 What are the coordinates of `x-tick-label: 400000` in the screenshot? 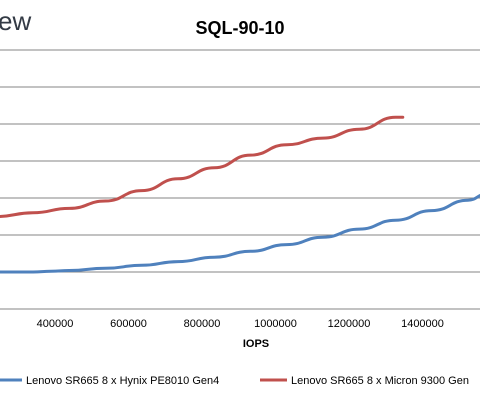 It's located at (55, 324).